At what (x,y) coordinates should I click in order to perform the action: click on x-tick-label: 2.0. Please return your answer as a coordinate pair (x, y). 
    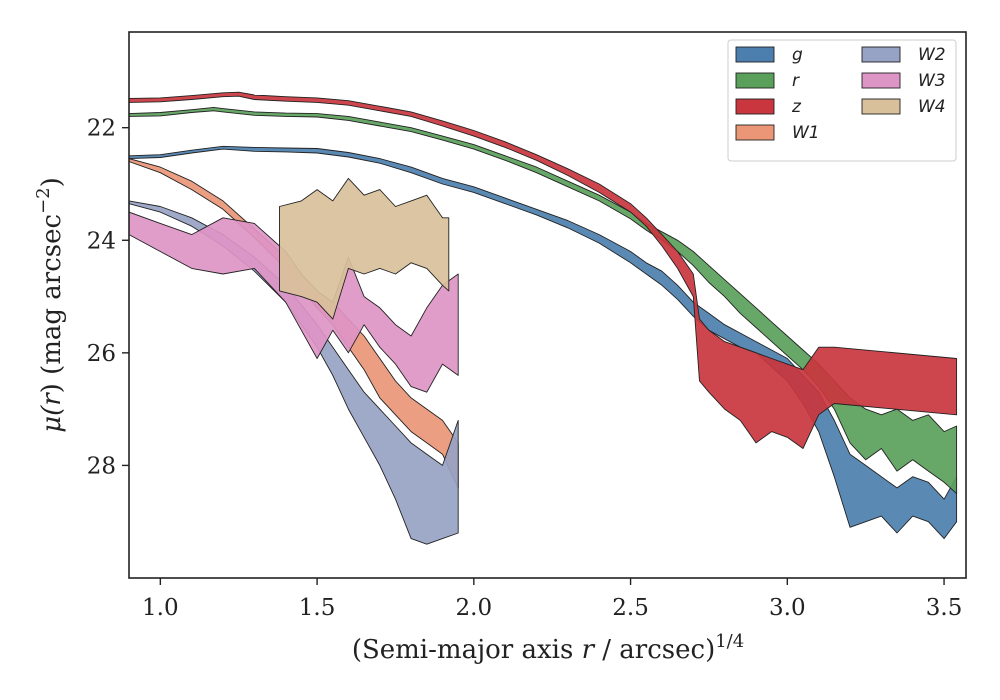
    Looking at the image, I should click on (474, 608).